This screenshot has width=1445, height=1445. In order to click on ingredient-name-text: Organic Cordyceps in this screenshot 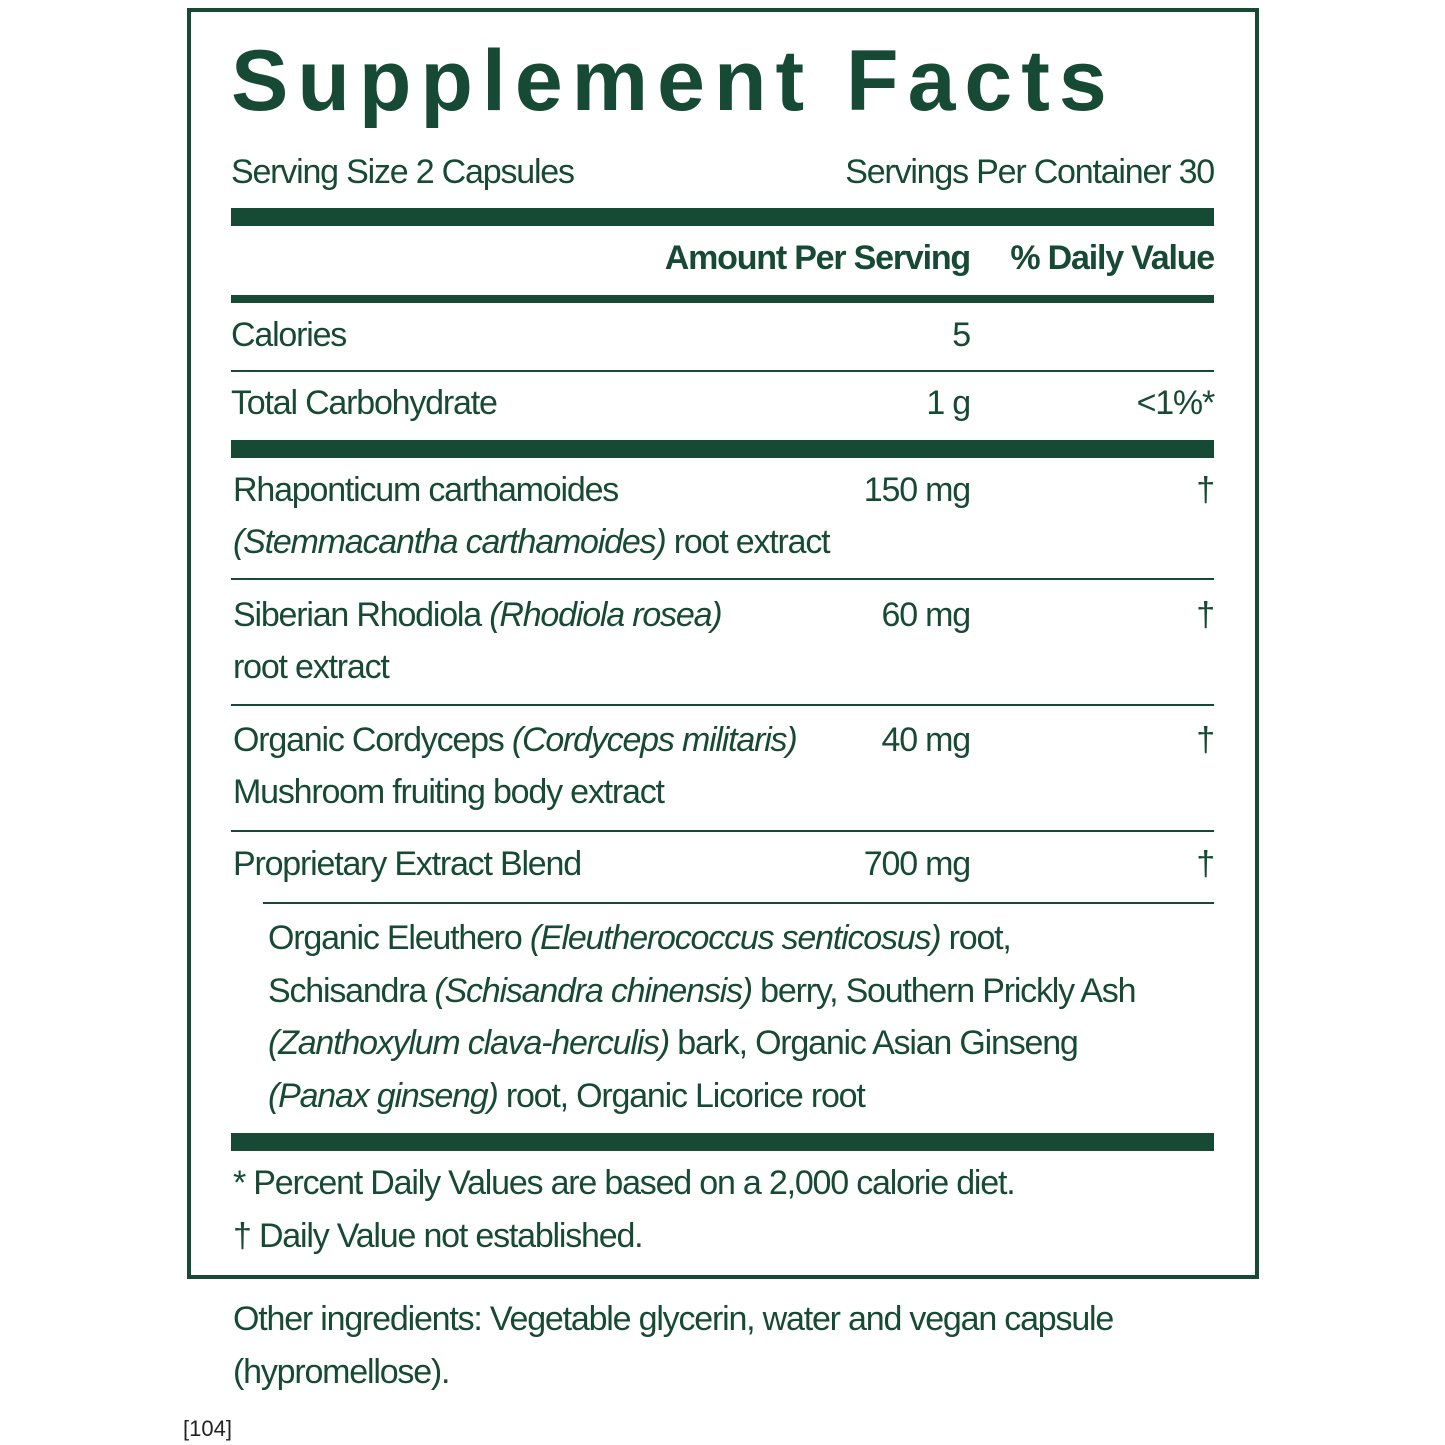, I will do `click(372, 740)`.